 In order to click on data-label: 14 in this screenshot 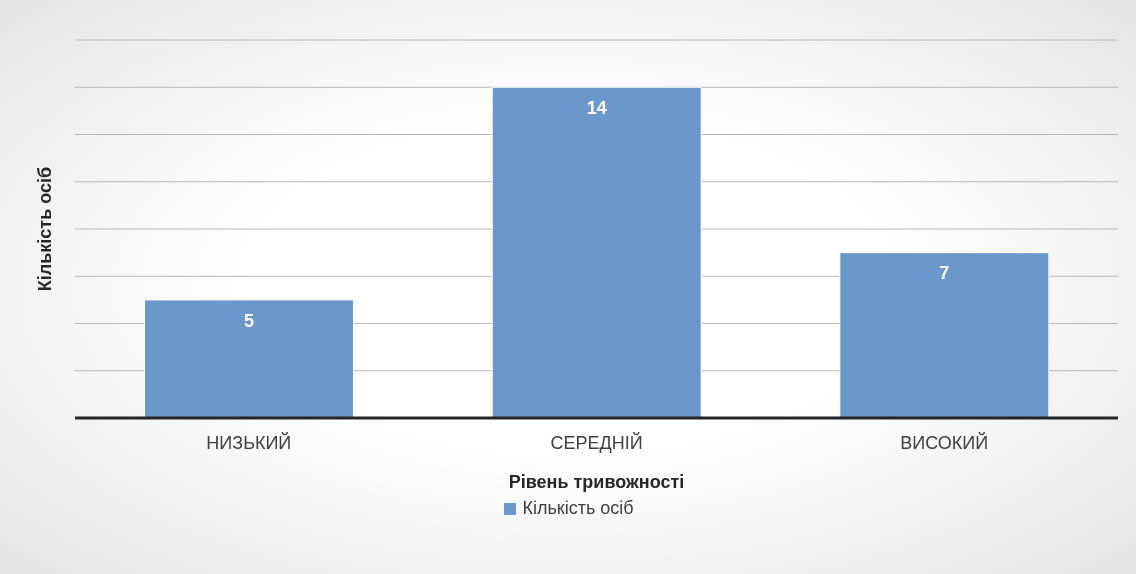, I will do `click(596, 108)`.